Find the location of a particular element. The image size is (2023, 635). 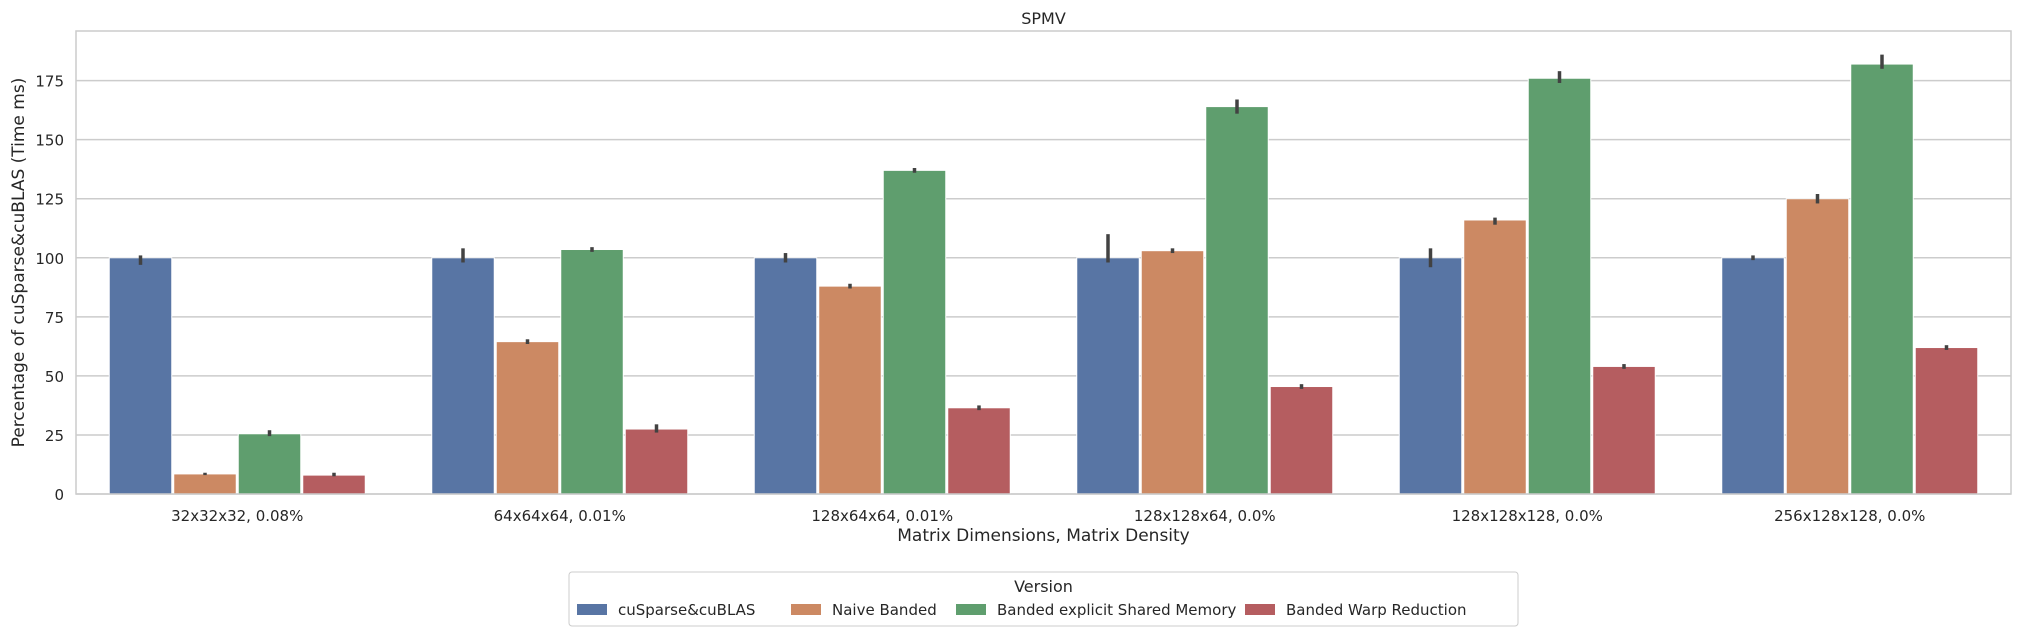

legend-label: Banded explicit Shared Memory is located at coordinates (1116, 610).